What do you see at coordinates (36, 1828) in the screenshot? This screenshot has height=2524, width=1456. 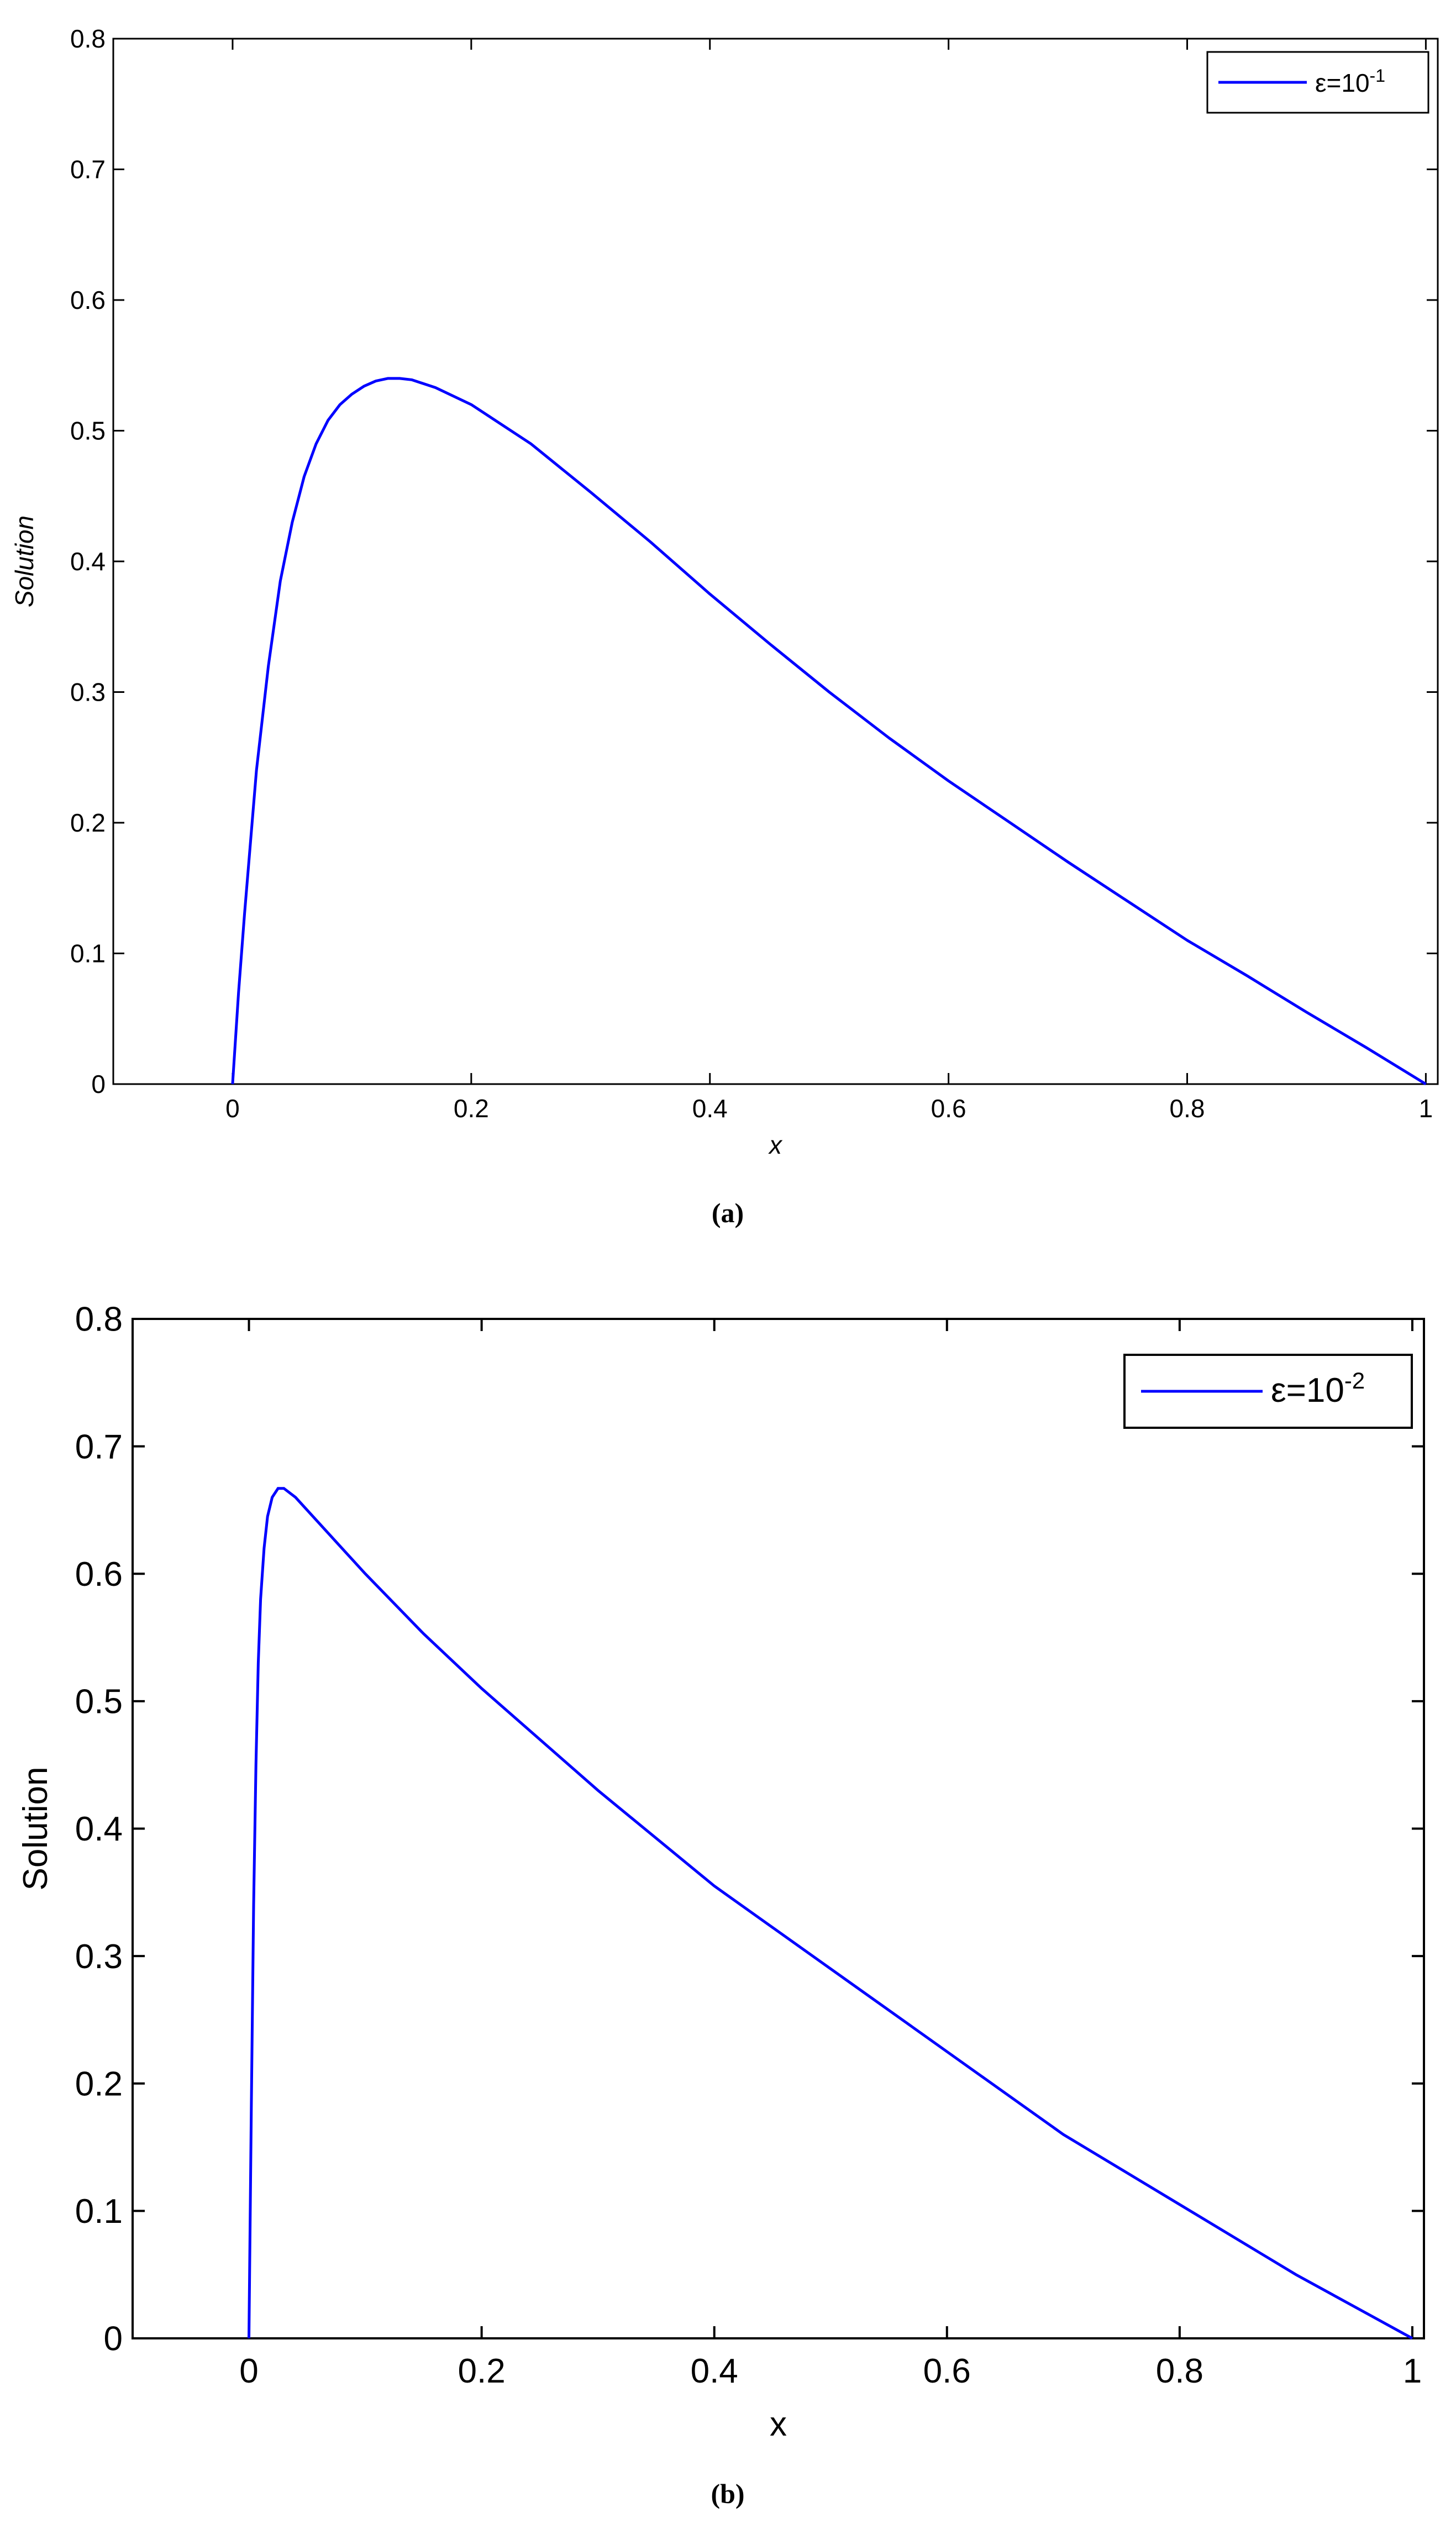 I see `y-axis-label-b: Solution` at bounding box center [36, 1828].